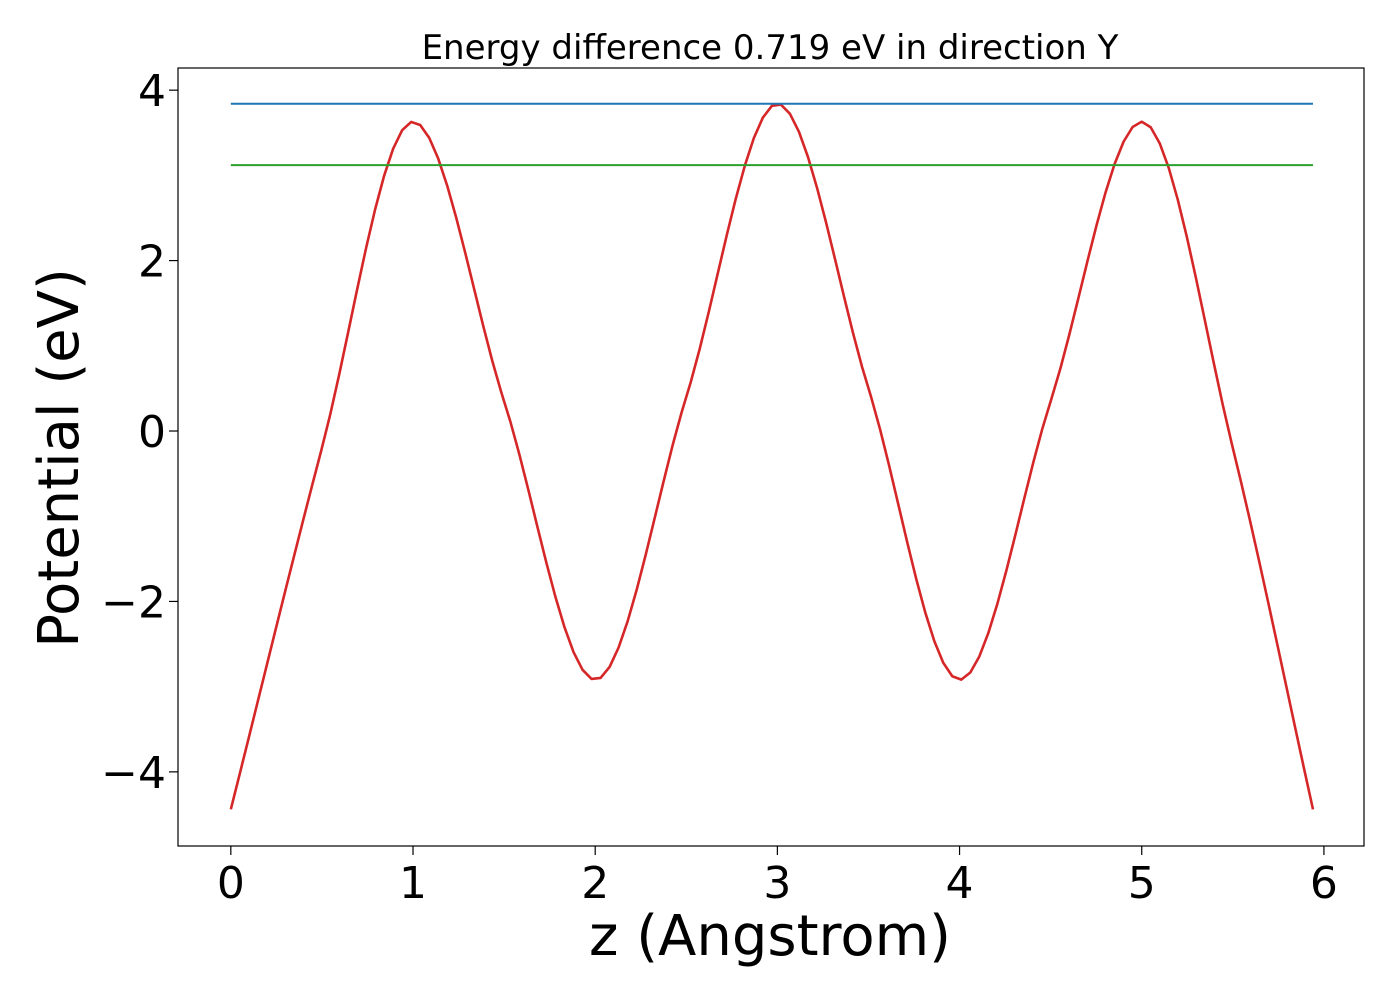 The height and width of the screenshot is (1000, 1400). Describe the element at coordinates (133, 773) in the screenshot. I see `y-tick-label--4: −4` at that location.